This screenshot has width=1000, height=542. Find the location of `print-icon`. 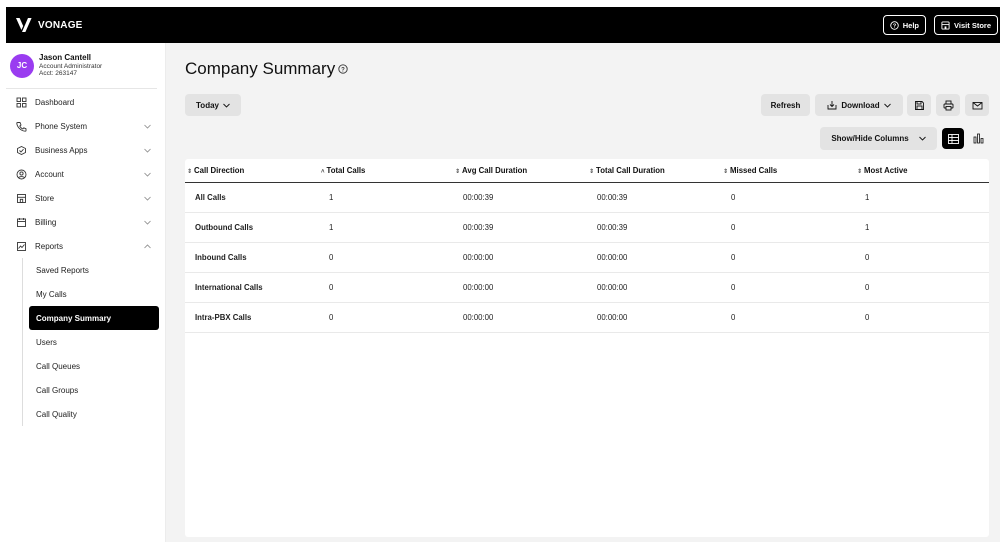

print-icon is located at coordinates (948, 105).